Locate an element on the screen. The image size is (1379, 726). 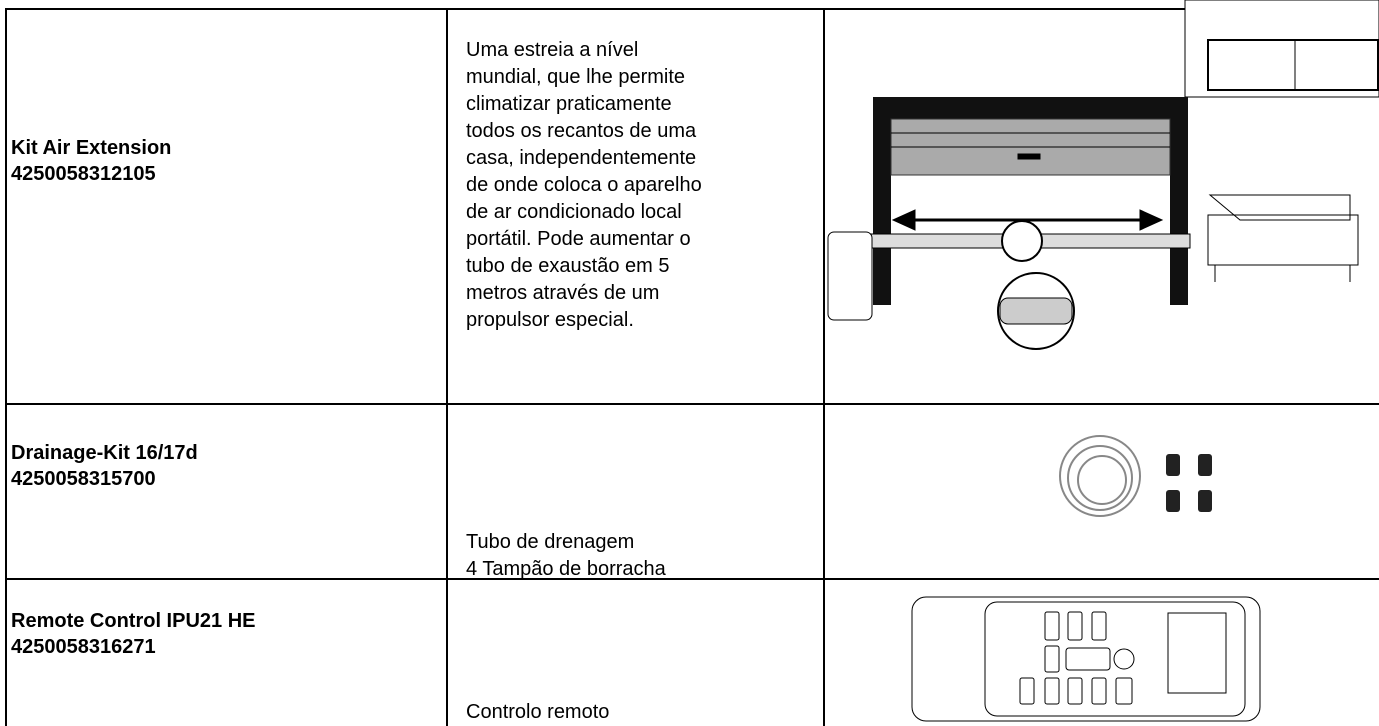
product-code: 4250058316271 is located at coordinates (83, 647).